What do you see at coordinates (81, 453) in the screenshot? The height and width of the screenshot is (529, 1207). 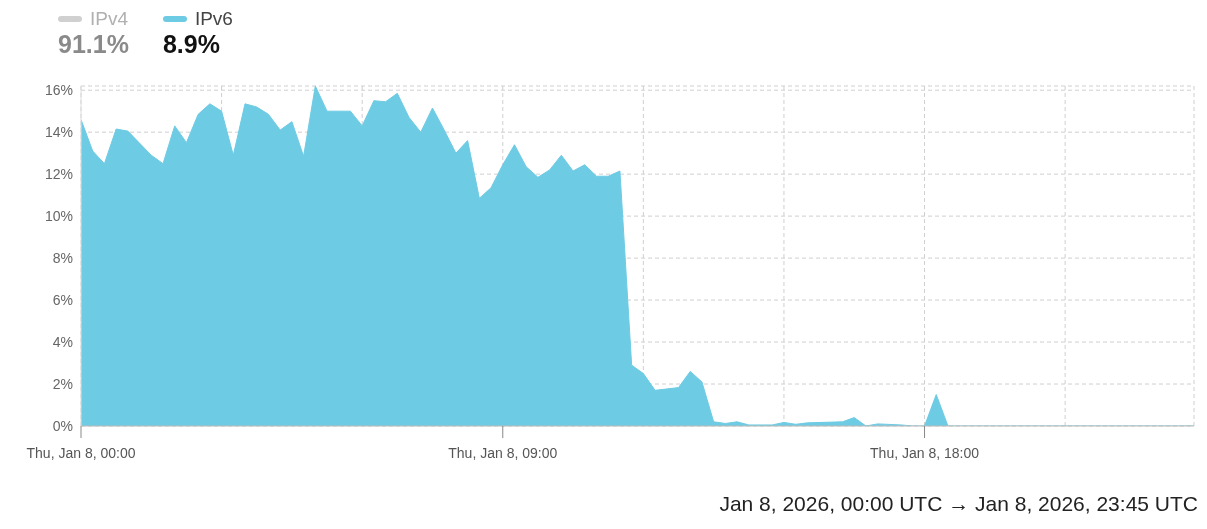 I see `x-tick-label: Thu, Jan 8, 00:00` at bounding box center [81, 453].